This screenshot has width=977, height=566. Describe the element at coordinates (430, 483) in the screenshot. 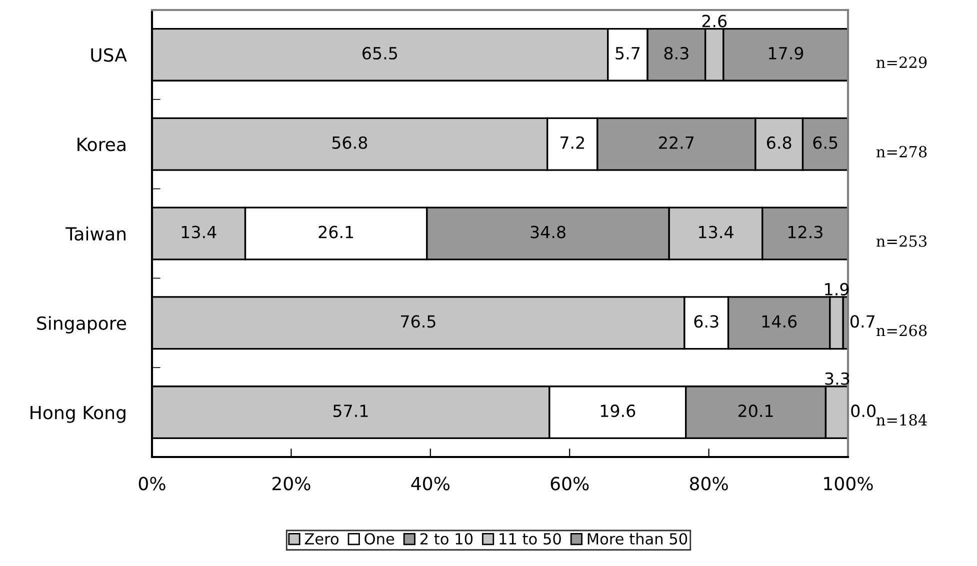

I see `x-tick-label: 40%` at that location.